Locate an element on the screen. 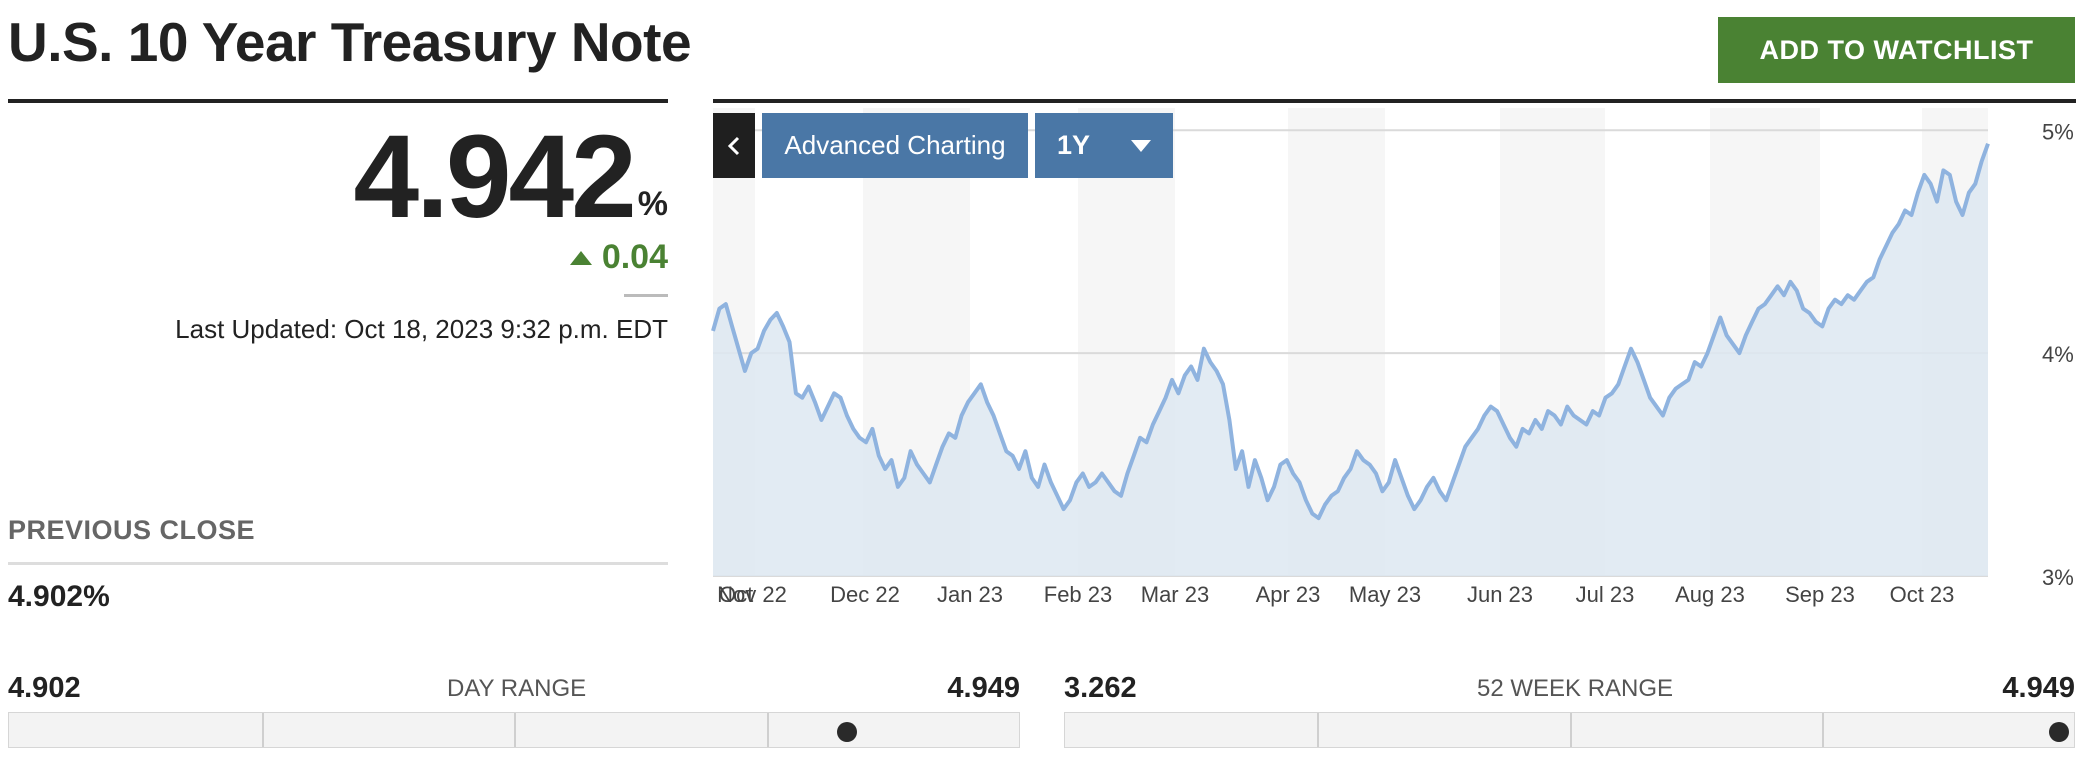 Image resolution: width=2088 pixels, height=768 pixels. quote-price-block: 4.942 % is located at coordinates (510, 177).